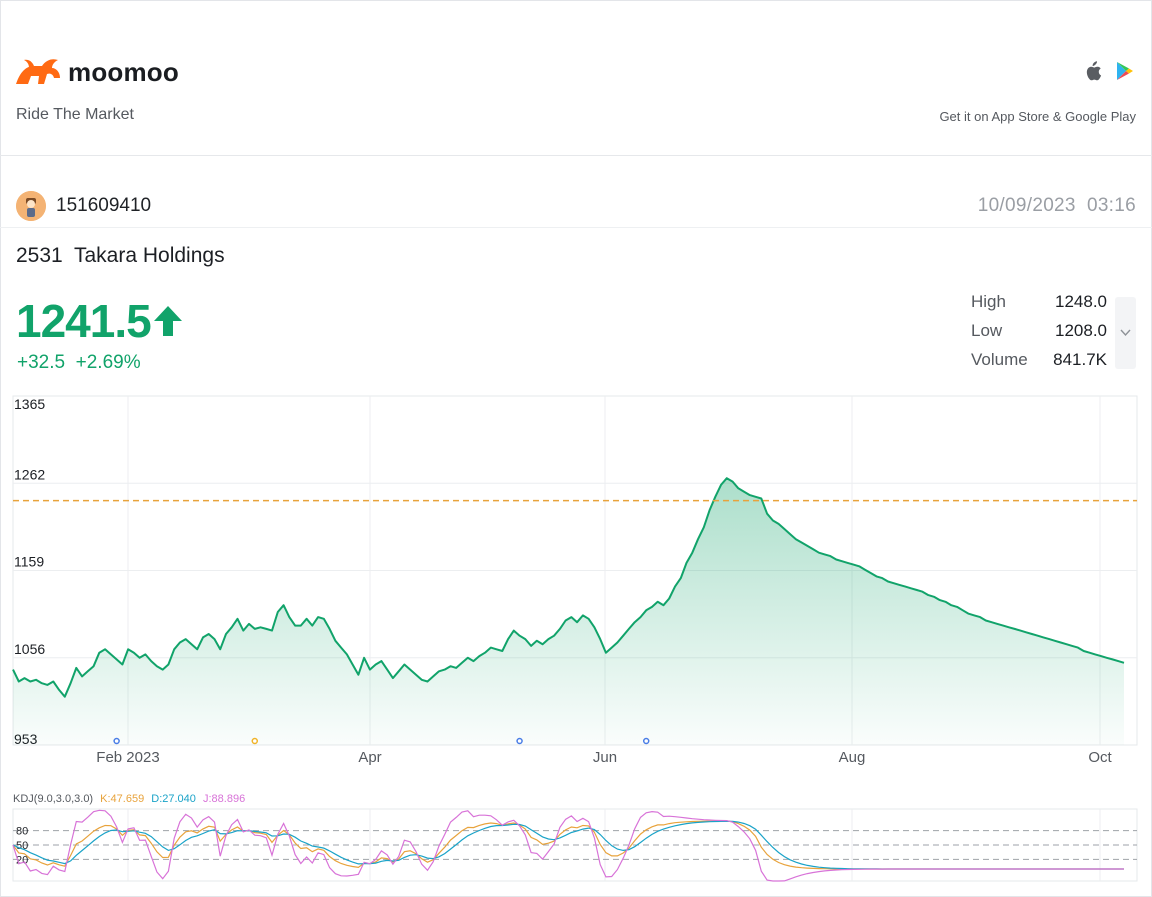  What do you see at coordinates (122, 799) in the screenshot?
I see `kdj-k-value: K:47.659` at bounding box center [122, 799].